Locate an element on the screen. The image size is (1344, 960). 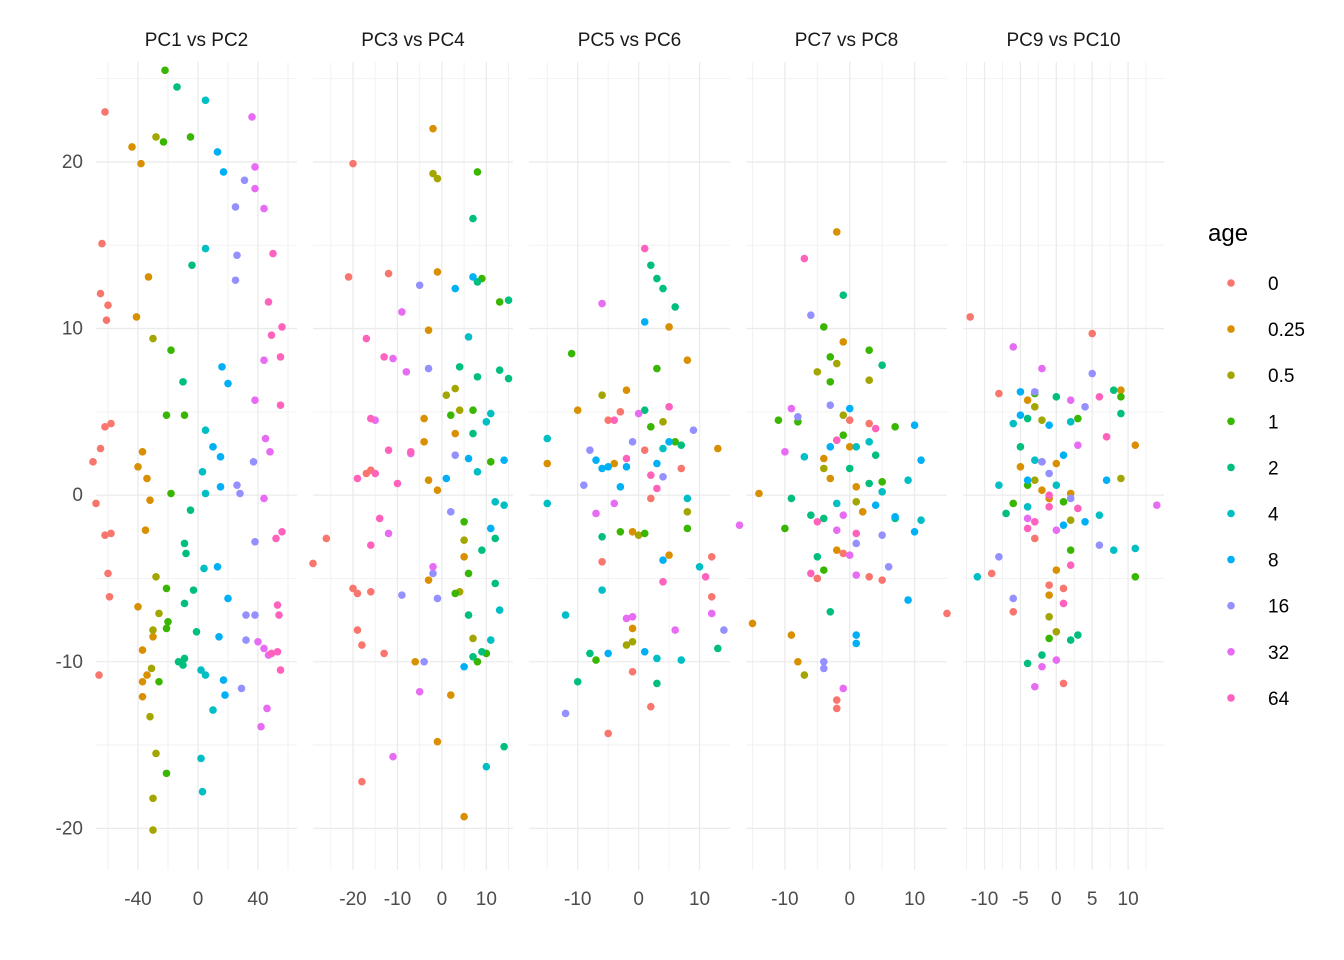
legend-item: 8 is located at coordinates (1253, 561).